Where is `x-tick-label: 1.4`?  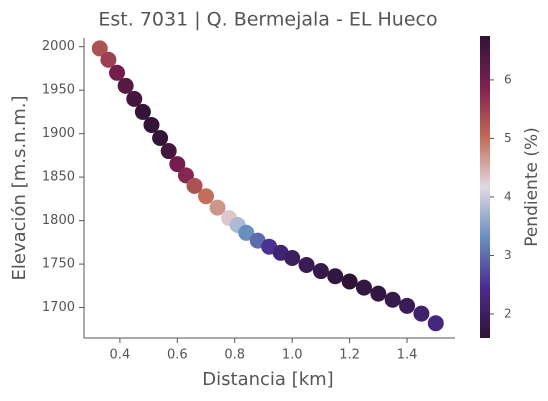 x-tick-label: 1.4 is located at coordinates (407, 355).